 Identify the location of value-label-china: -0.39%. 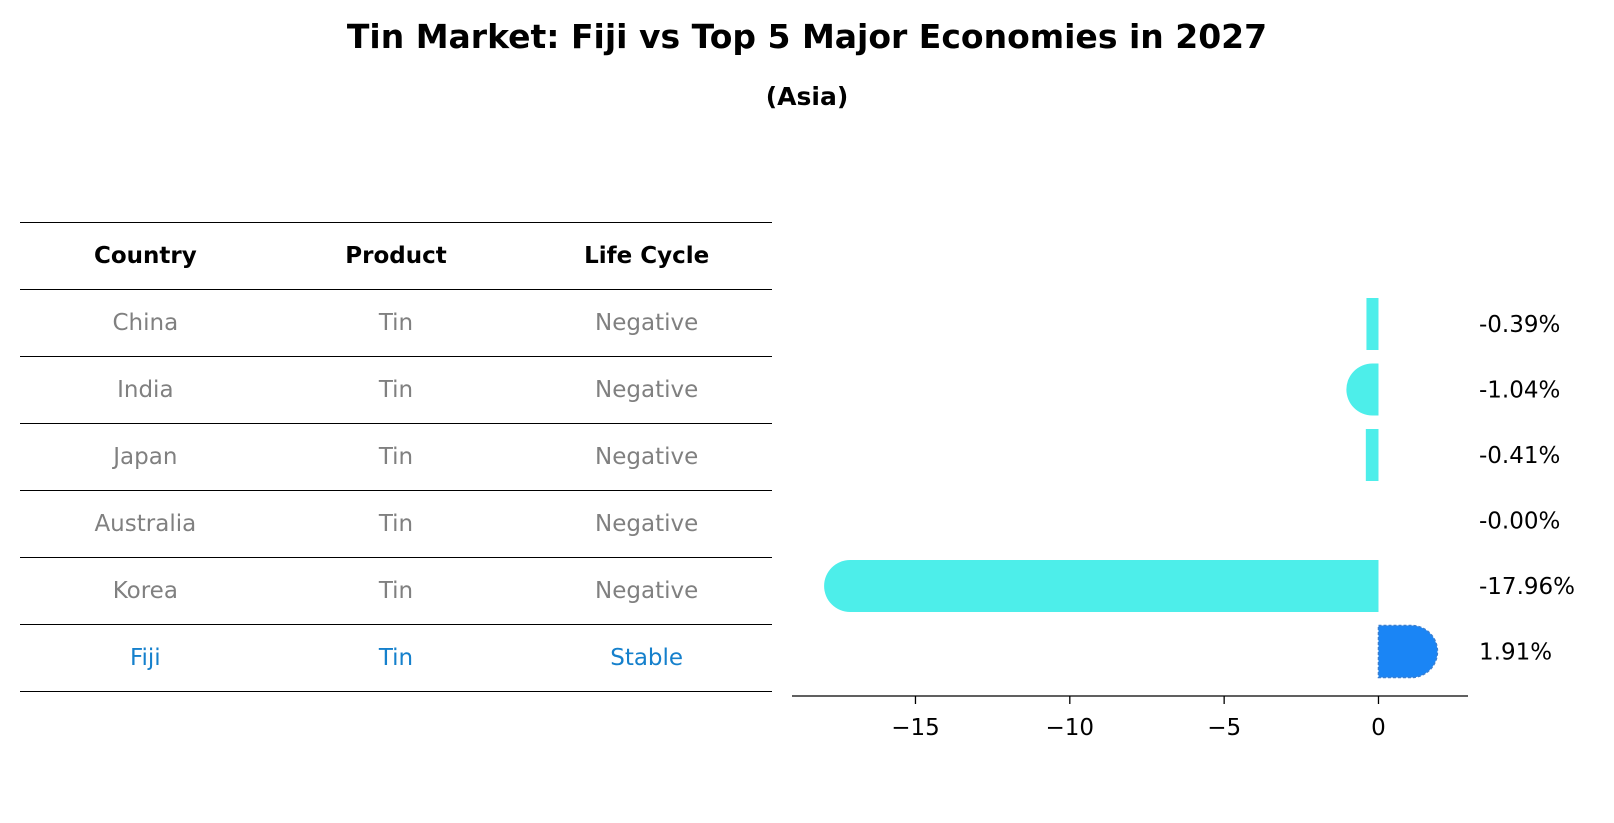
(1519, 325).